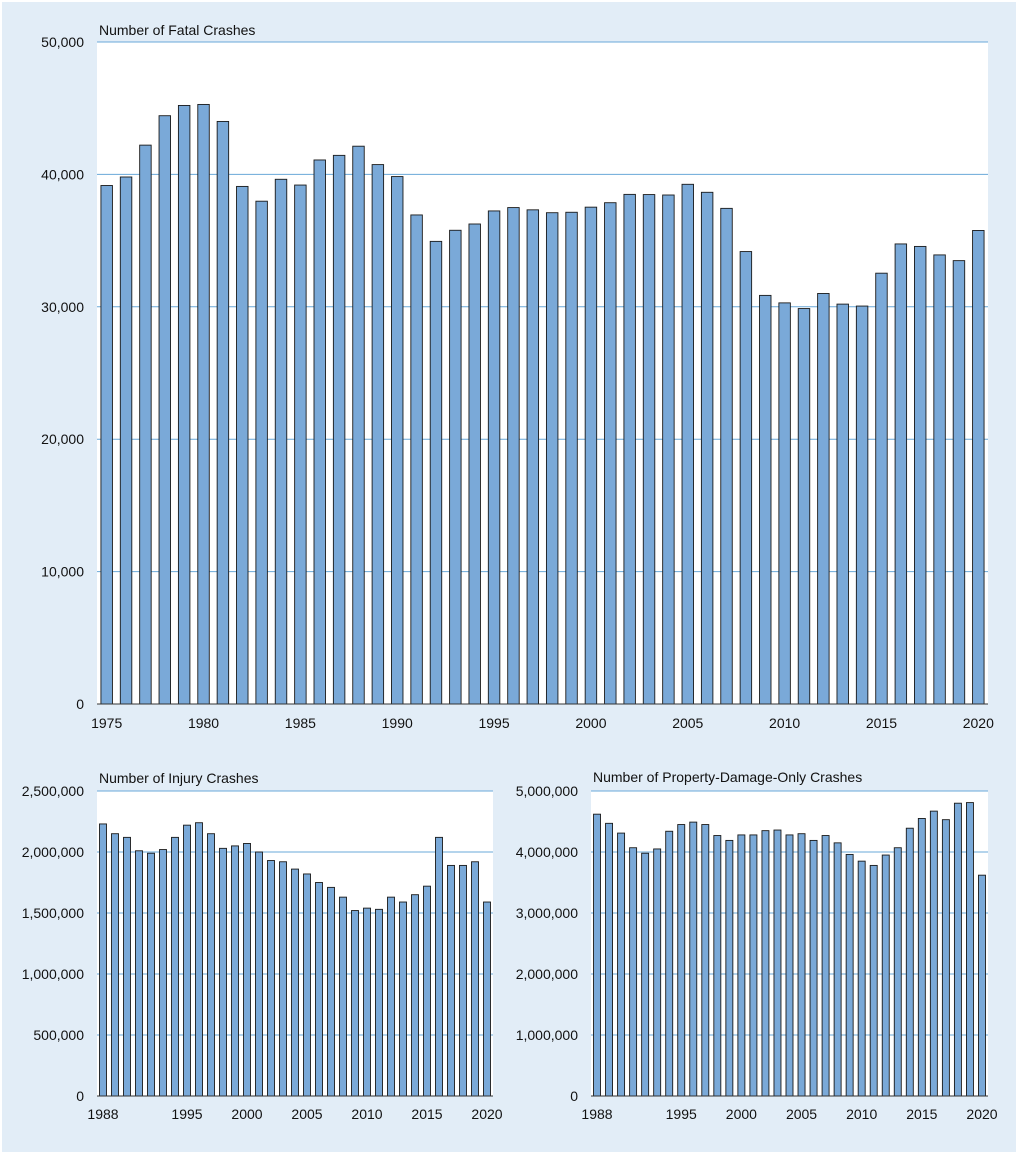 The width and height of the screenshot is (1024, 1160). Describe the element at coordinates (53, 791) in the screenshot. I see `y-tick-label: 2,500,000` at that location.